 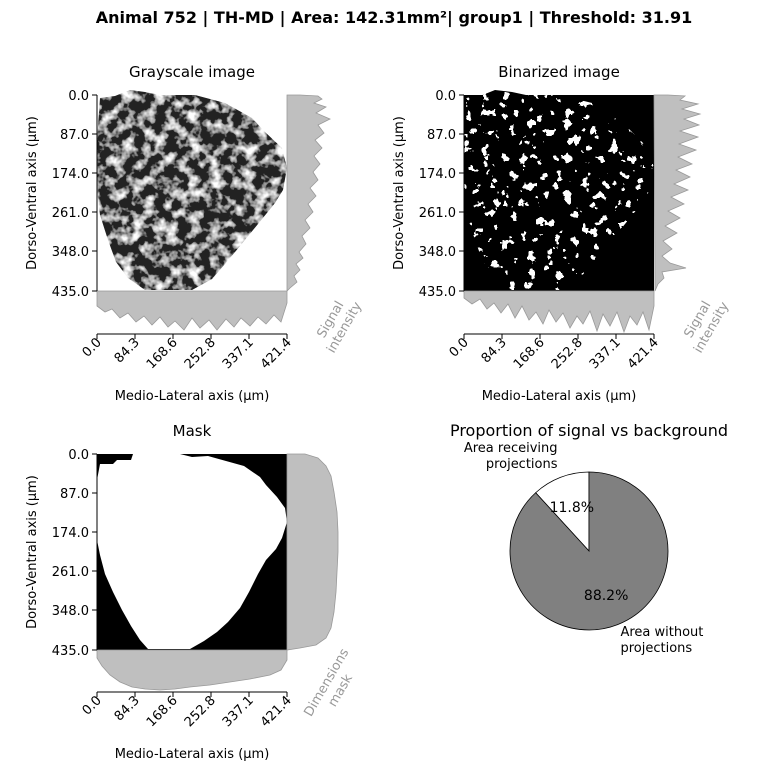 What do you see at coordinates (192, 396) in the screenshot?
I see `grayscale-xlabel: Medio-Lateral axis (µm)` at bounding box center [192, 396].